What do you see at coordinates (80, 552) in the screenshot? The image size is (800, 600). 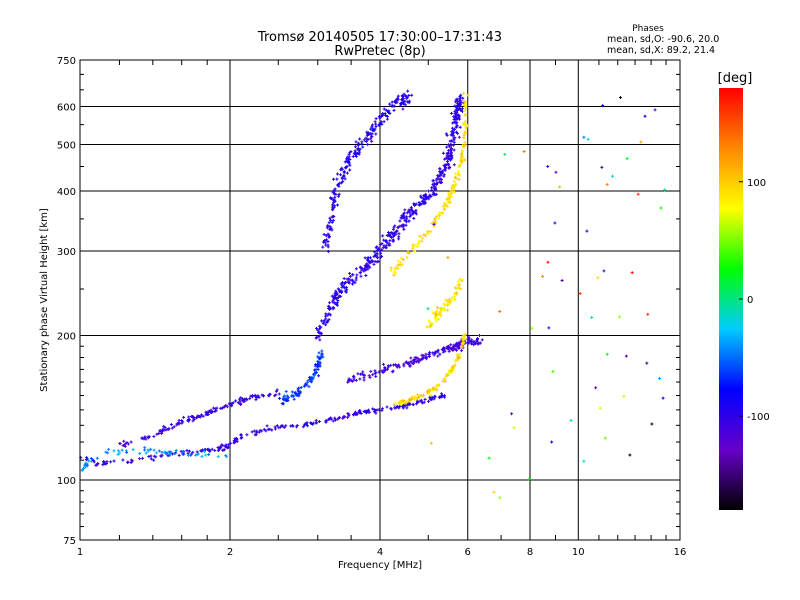 I see `x-tick-label: 1` at bounding box center [80, 552].